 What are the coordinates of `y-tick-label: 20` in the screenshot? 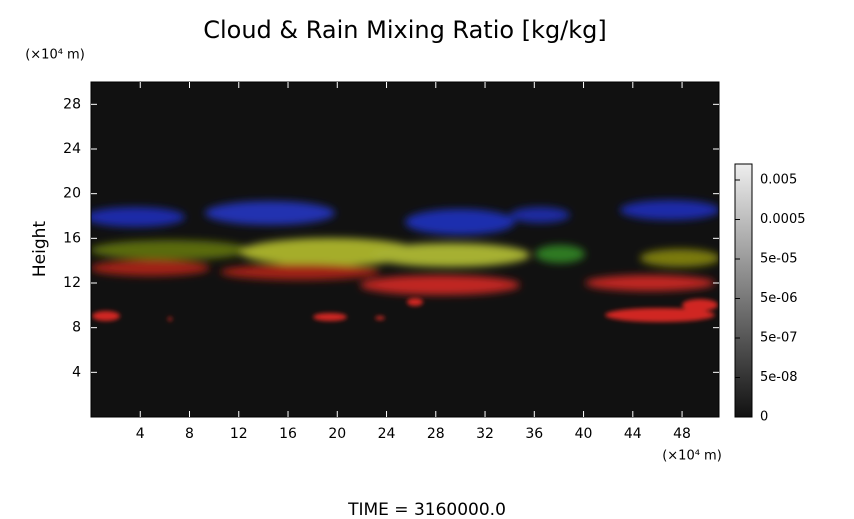 It's located at (72, 194).